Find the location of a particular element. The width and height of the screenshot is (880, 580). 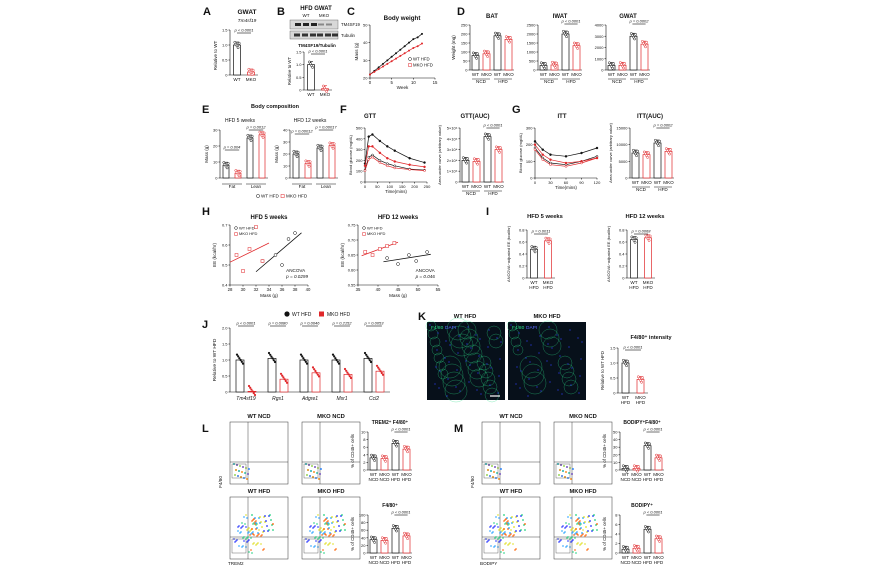

x-tick-label: WT is located at coordinates (465, 186).